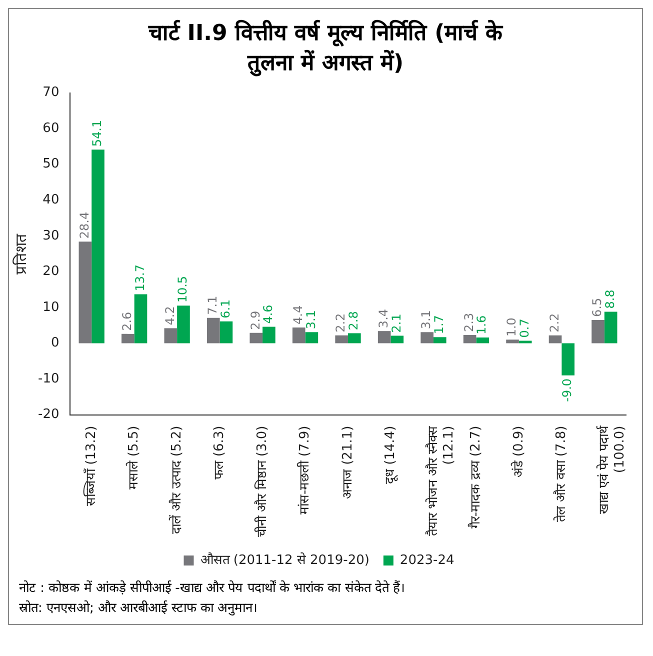  Describe the element at coordinates (139, 608) in the screenshot. I see `text: स्रोत: एनएसओ; और आरबीआई स्टाफ का अनुमान।` at that location.